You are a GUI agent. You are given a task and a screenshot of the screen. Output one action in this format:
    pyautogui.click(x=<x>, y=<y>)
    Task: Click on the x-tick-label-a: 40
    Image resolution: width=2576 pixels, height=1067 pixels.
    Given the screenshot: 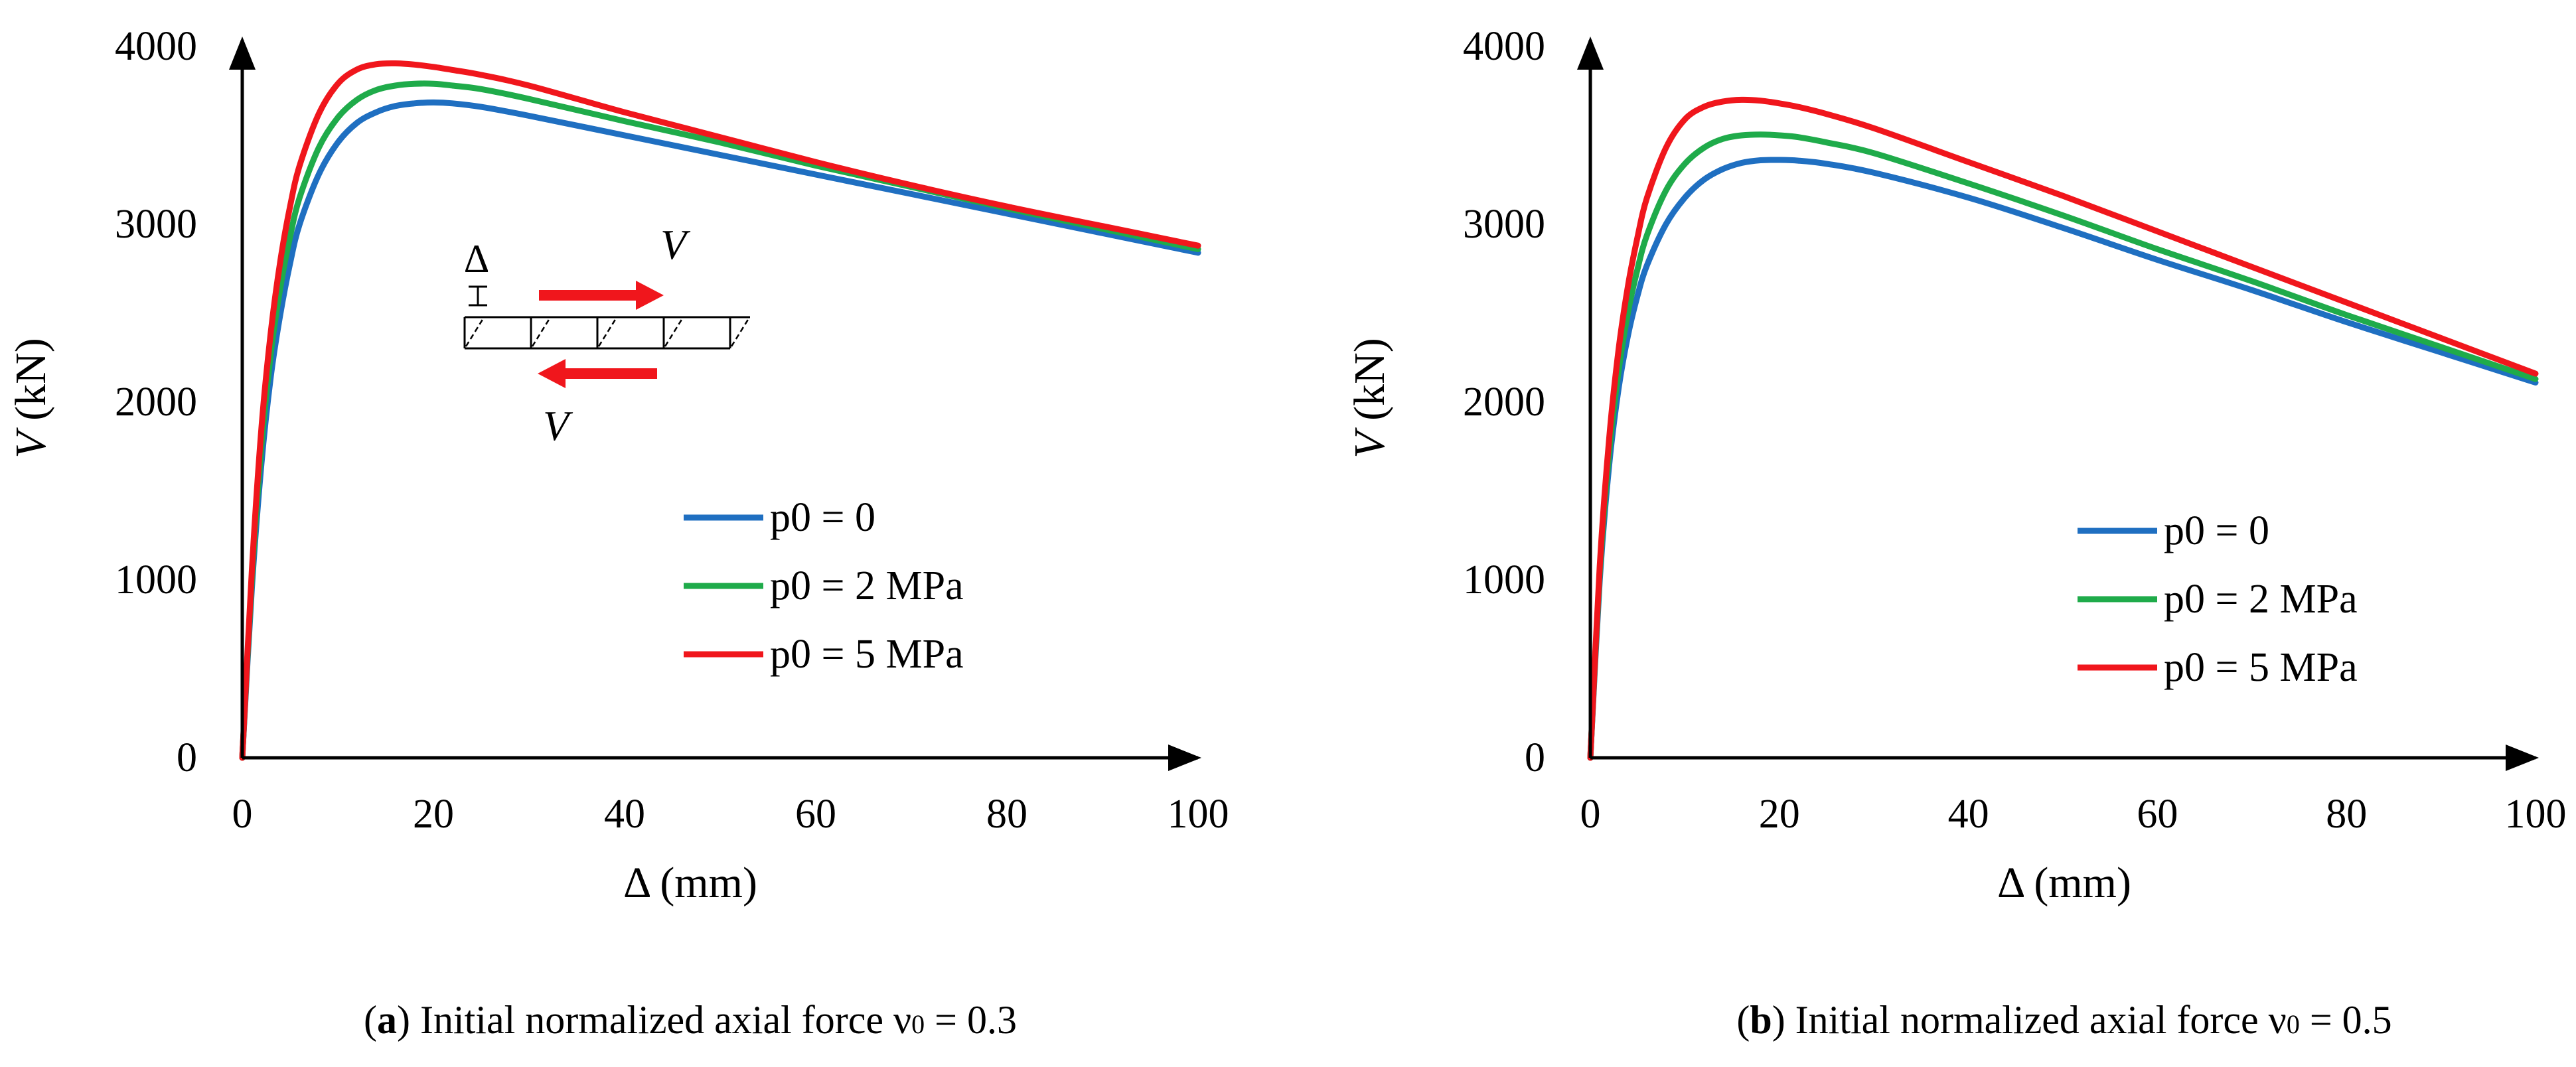 What is the action you would take?
    pyautogui.click(x=624, y=814)
    